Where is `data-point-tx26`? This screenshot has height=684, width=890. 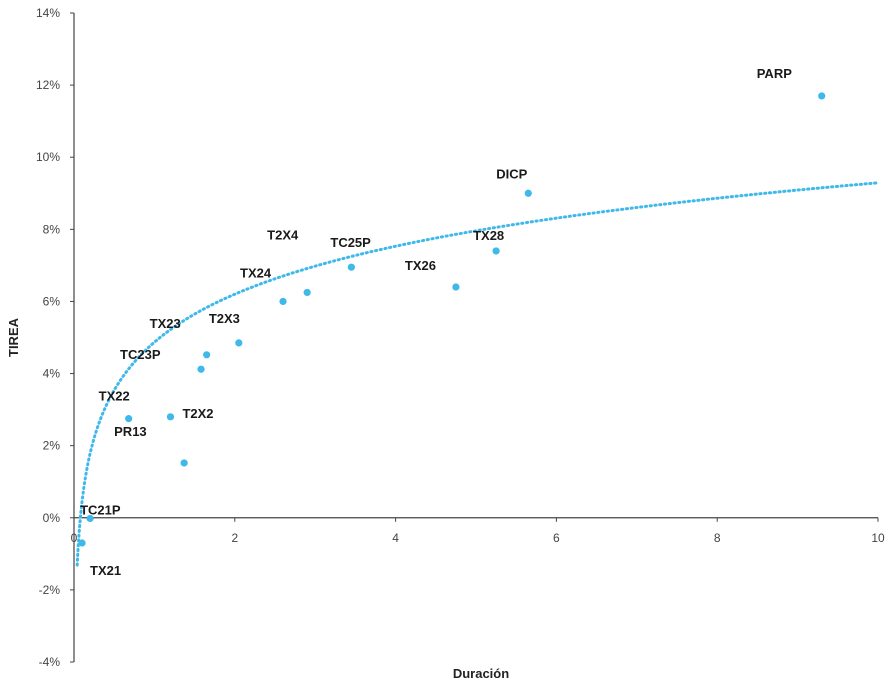
data-point-tx26 is located at coordinates (456, 287).